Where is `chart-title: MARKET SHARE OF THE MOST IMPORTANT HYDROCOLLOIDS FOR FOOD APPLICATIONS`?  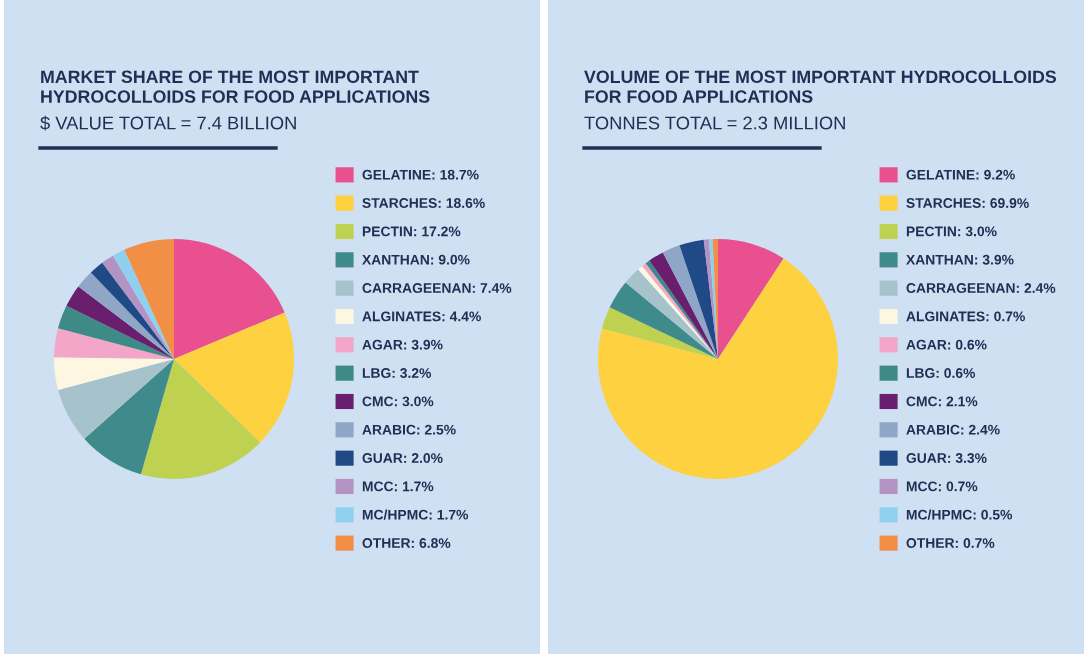
chart-title: MARKET SHARE OF THE MOST IMPORTANT HYDROCOLLOIDS FOR FOOD APPLICATIONS is located at coordinates (235, 86).